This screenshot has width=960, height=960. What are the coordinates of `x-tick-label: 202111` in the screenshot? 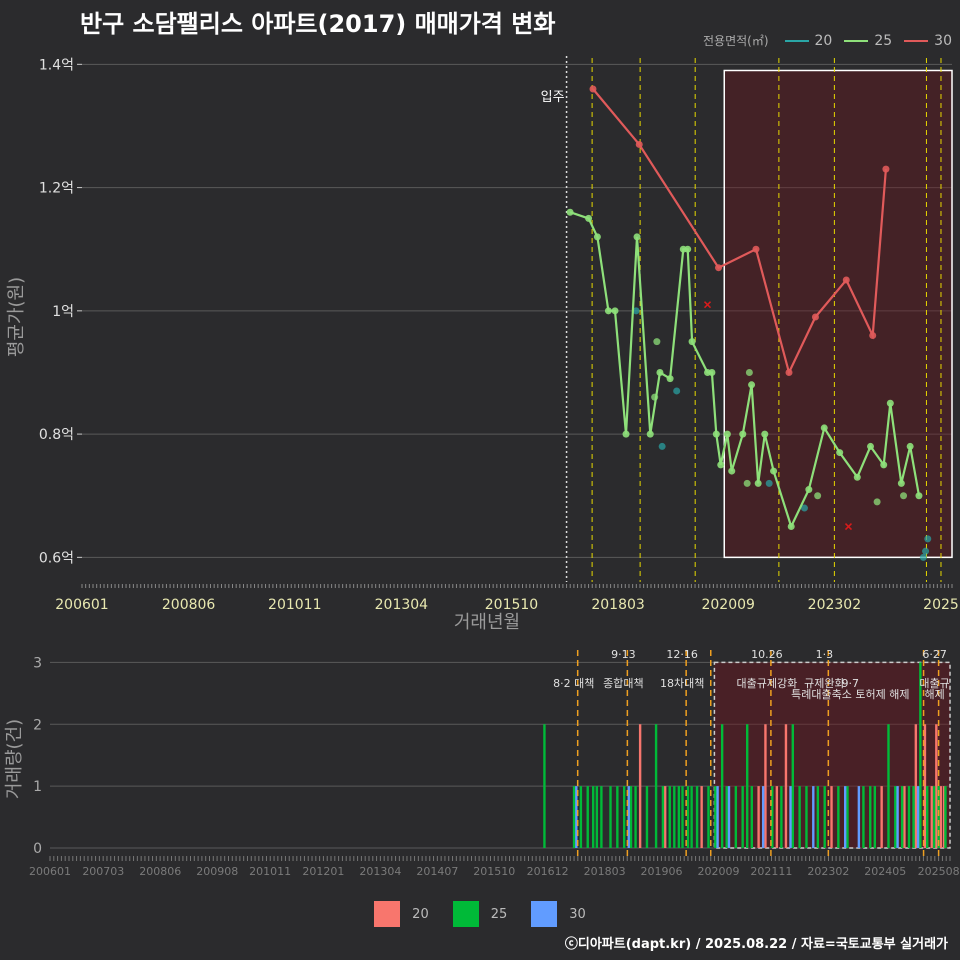 It's located at (771, 871).